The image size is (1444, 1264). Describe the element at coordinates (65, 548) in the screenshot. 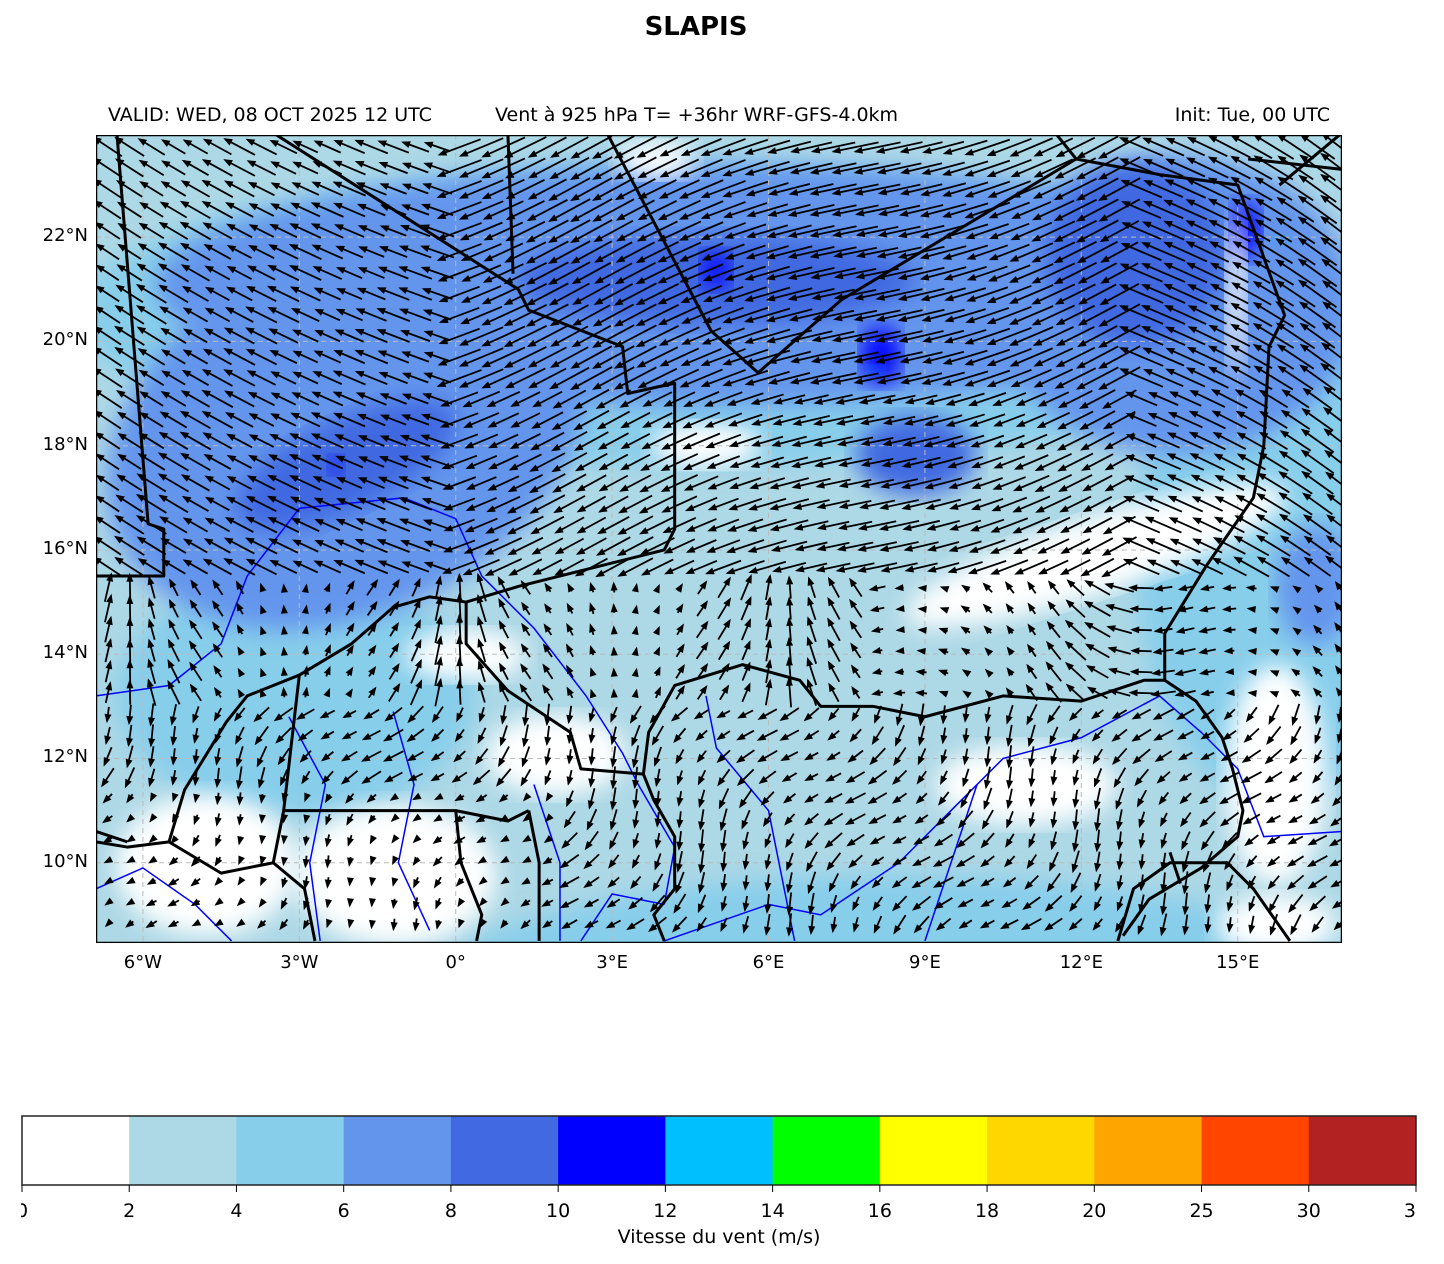

I see `lat-tick-label: 16°N` at that location.